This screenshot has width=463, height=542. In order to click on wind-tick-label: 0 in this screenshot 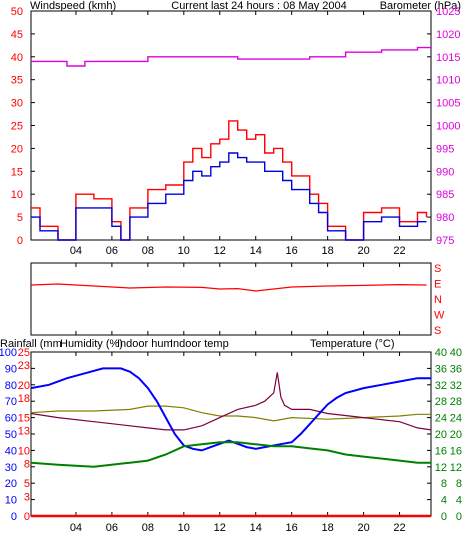, I will do `click(20, 241)`.